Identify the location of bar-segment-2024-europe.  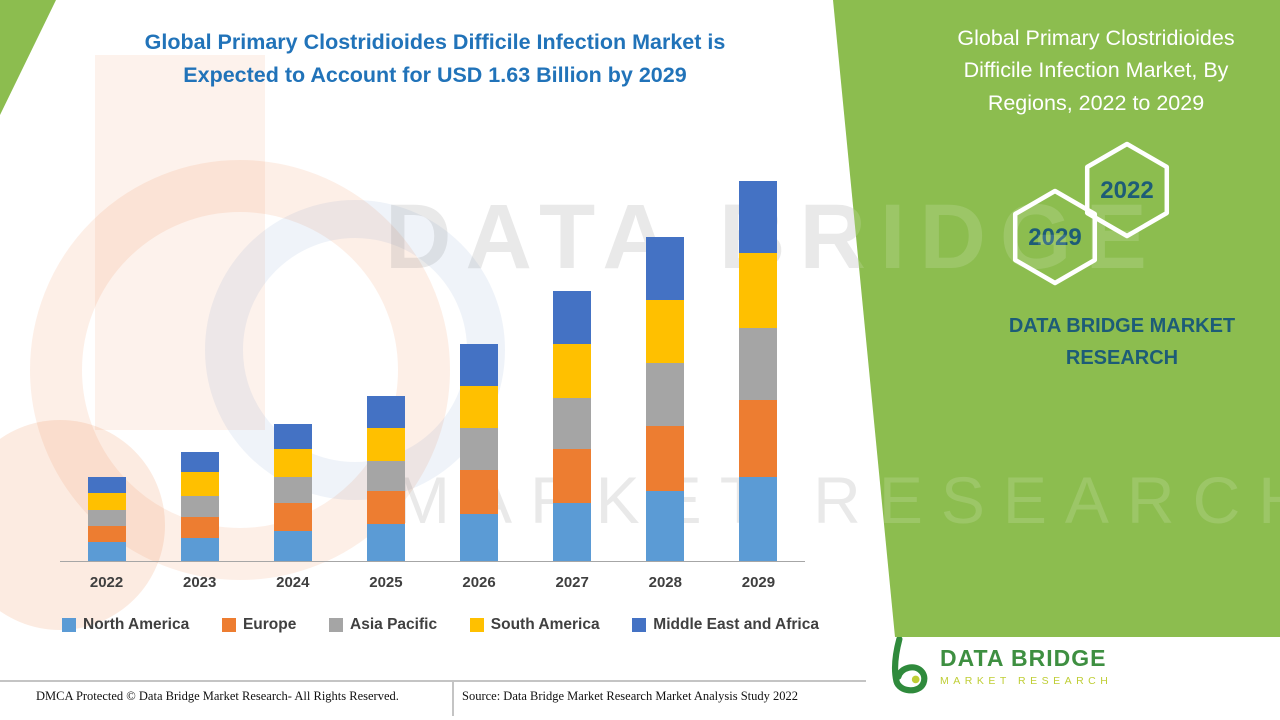
(292, 516).